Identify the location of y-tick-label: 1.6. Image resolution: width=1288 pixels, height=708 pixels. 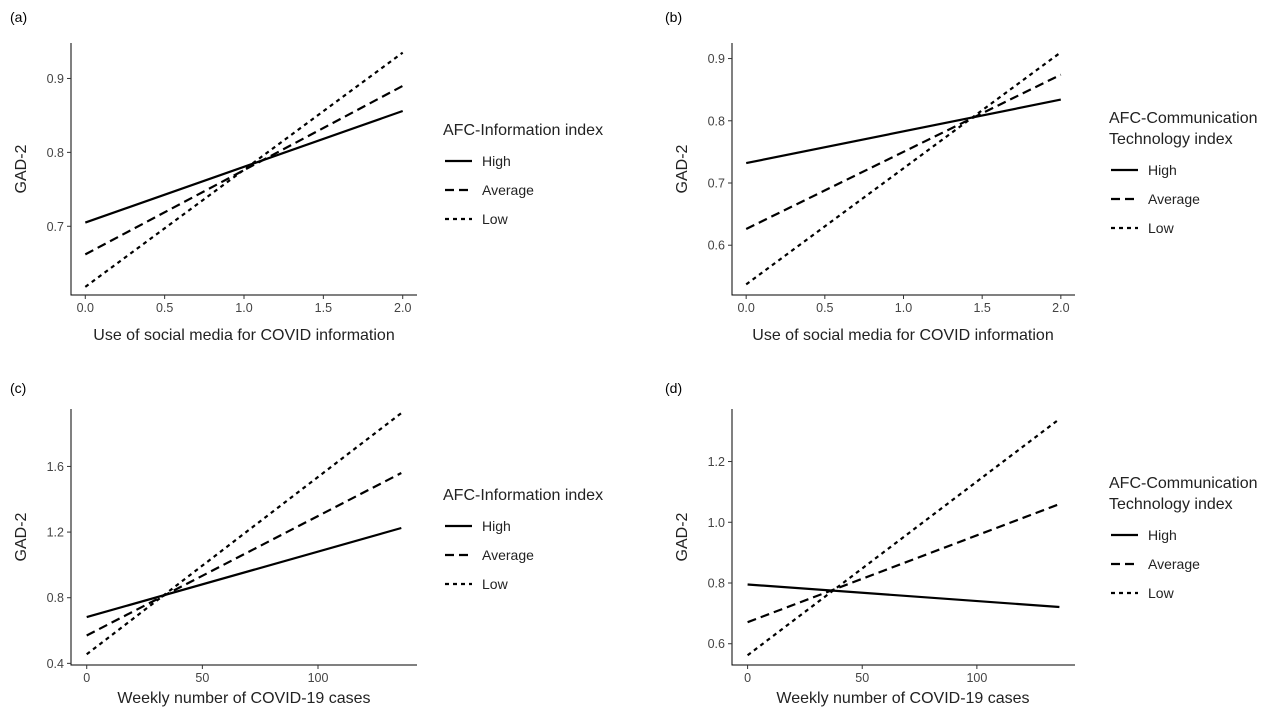
(55, 467).